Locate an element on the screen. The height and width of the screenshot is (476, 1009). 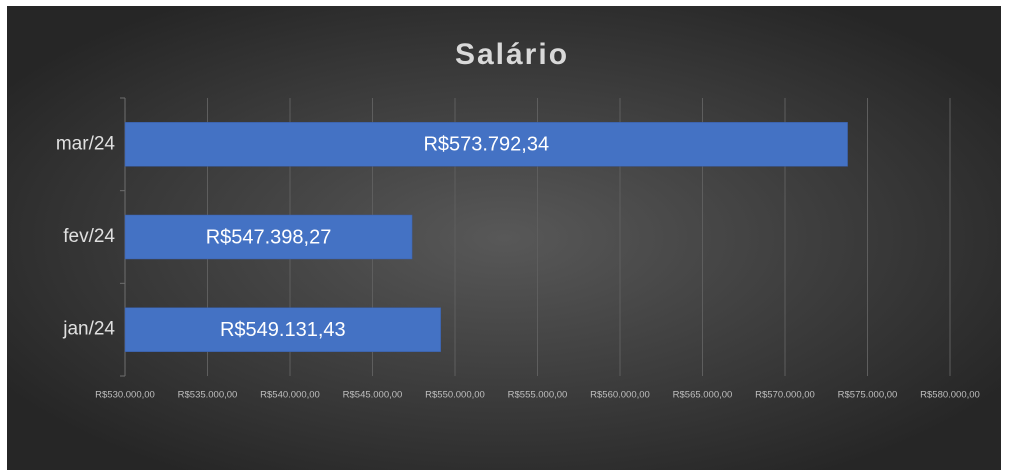
y-tick-label: mar/24 is located at coordinates (86, 143).